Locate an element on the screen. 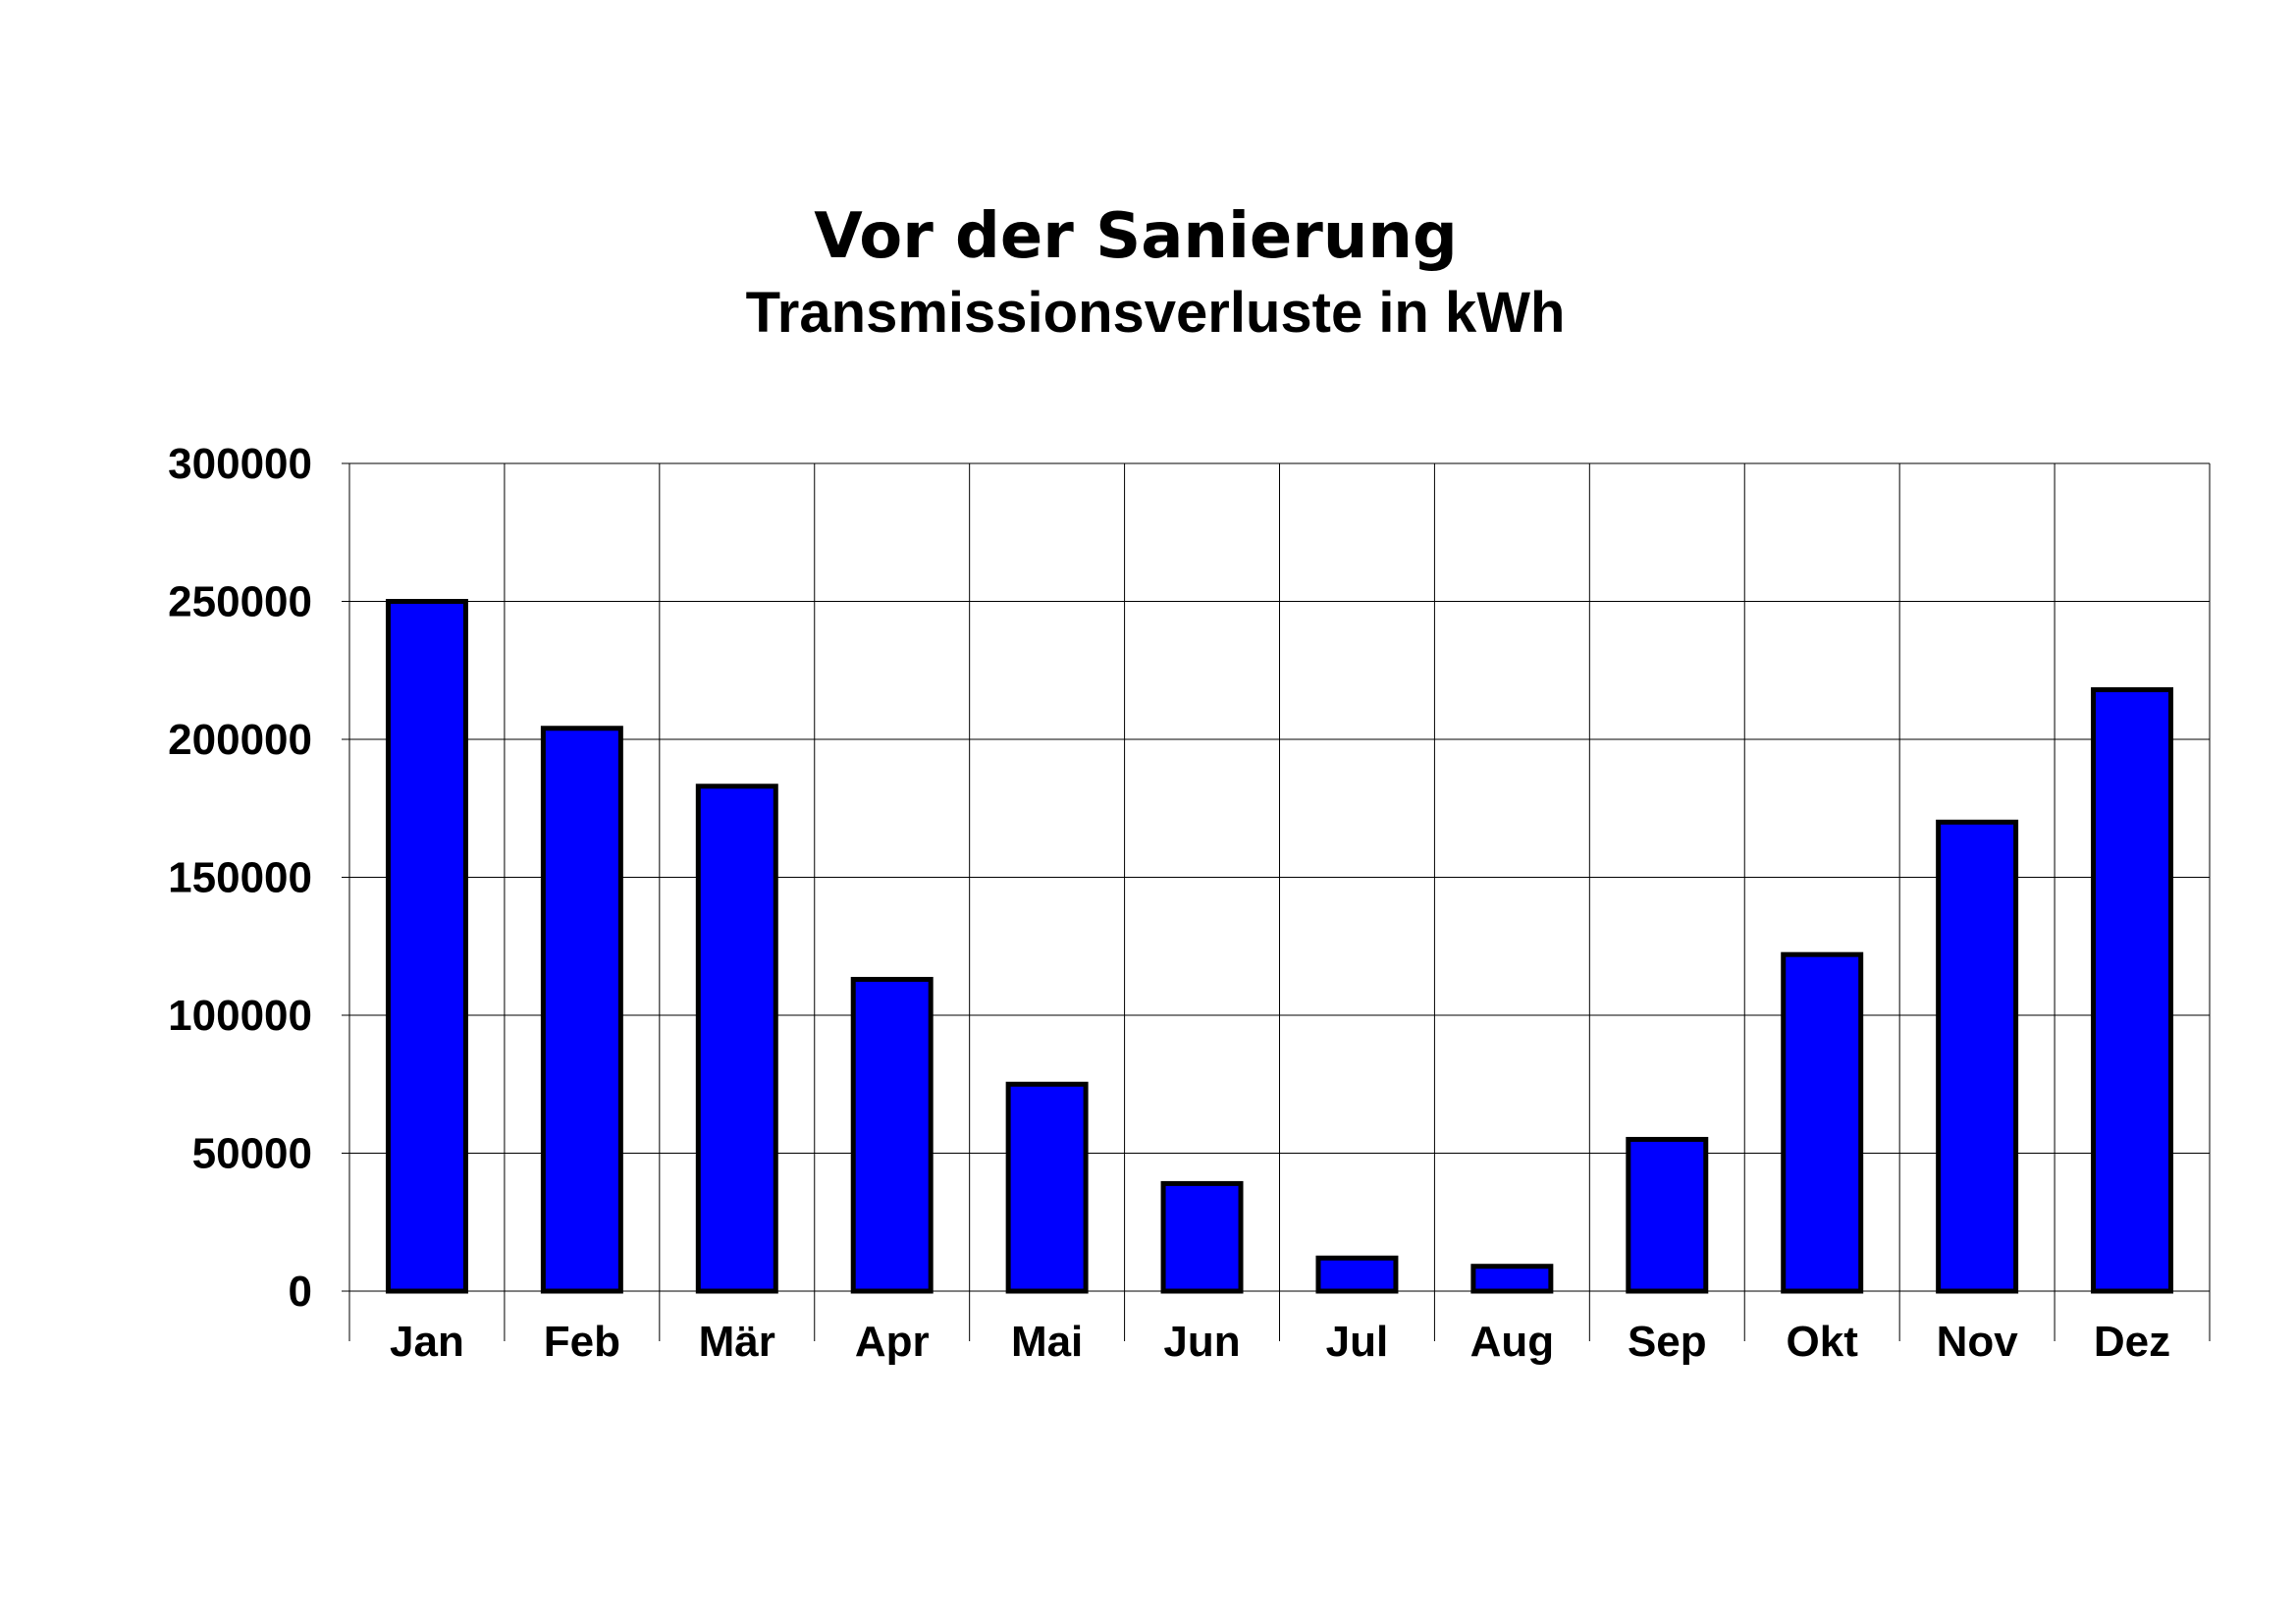  bar-sep is located at coordinates (1667, 1215).